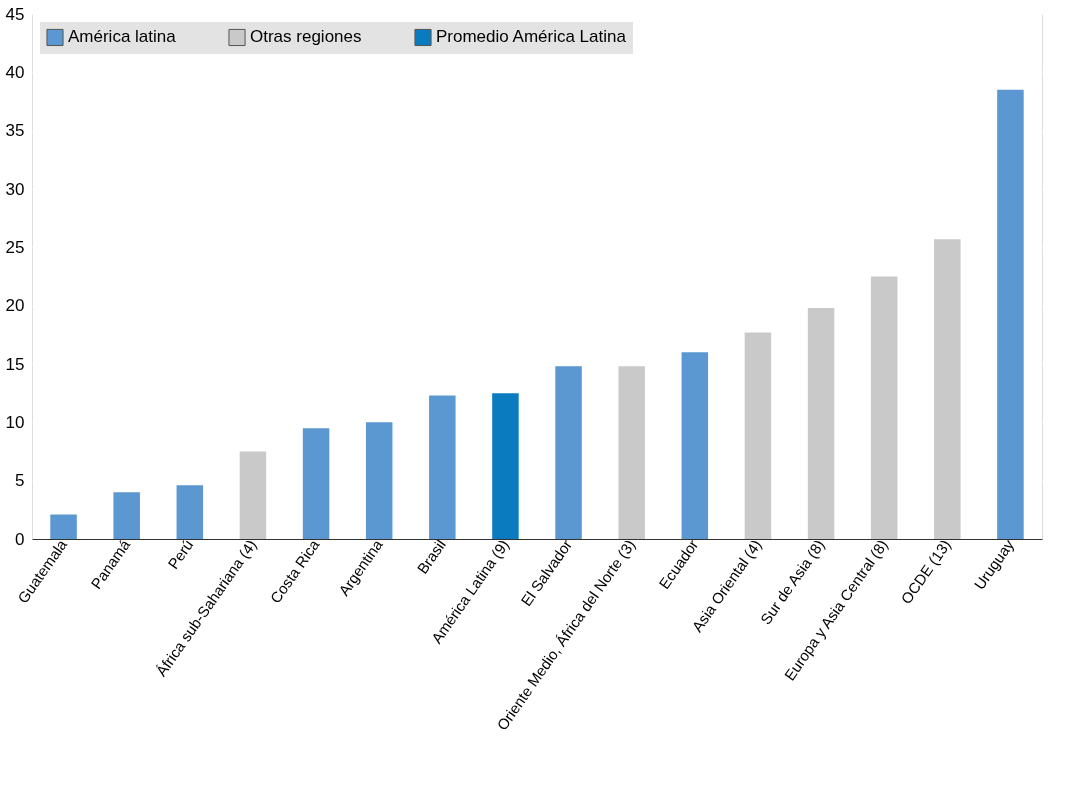 This screenshot has width=1082, height=796. I want to click on y-tick-label: 20, so click(15, 306).